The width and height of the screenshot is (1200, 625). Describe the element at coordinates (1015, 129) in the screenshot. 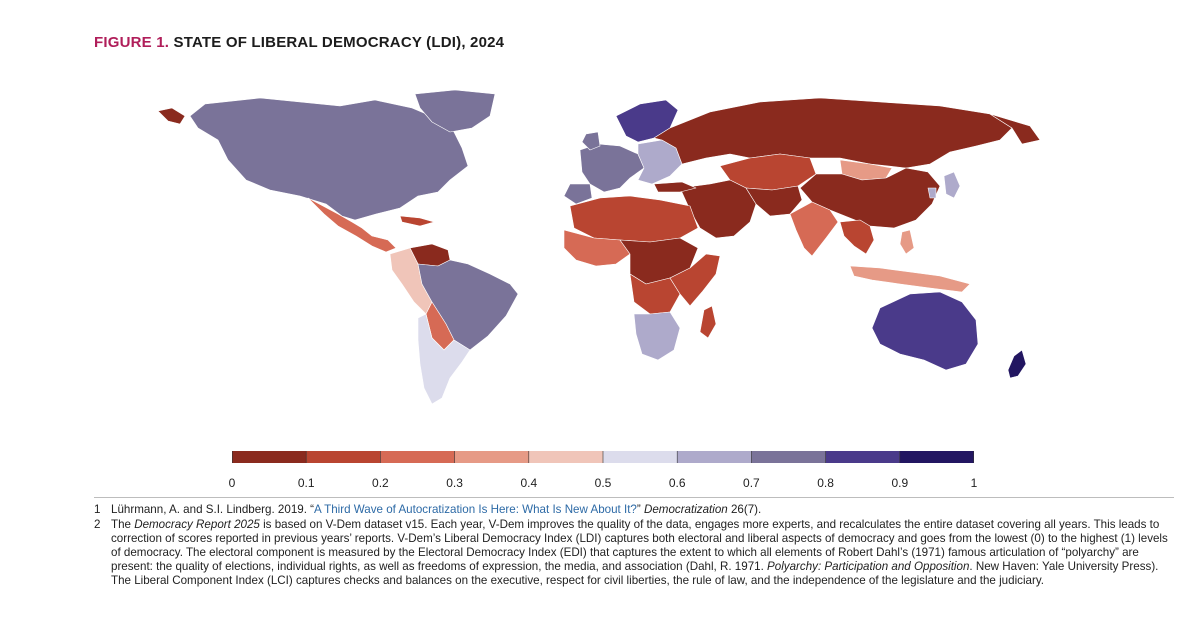

I see `region-russia-far-east` at that location.